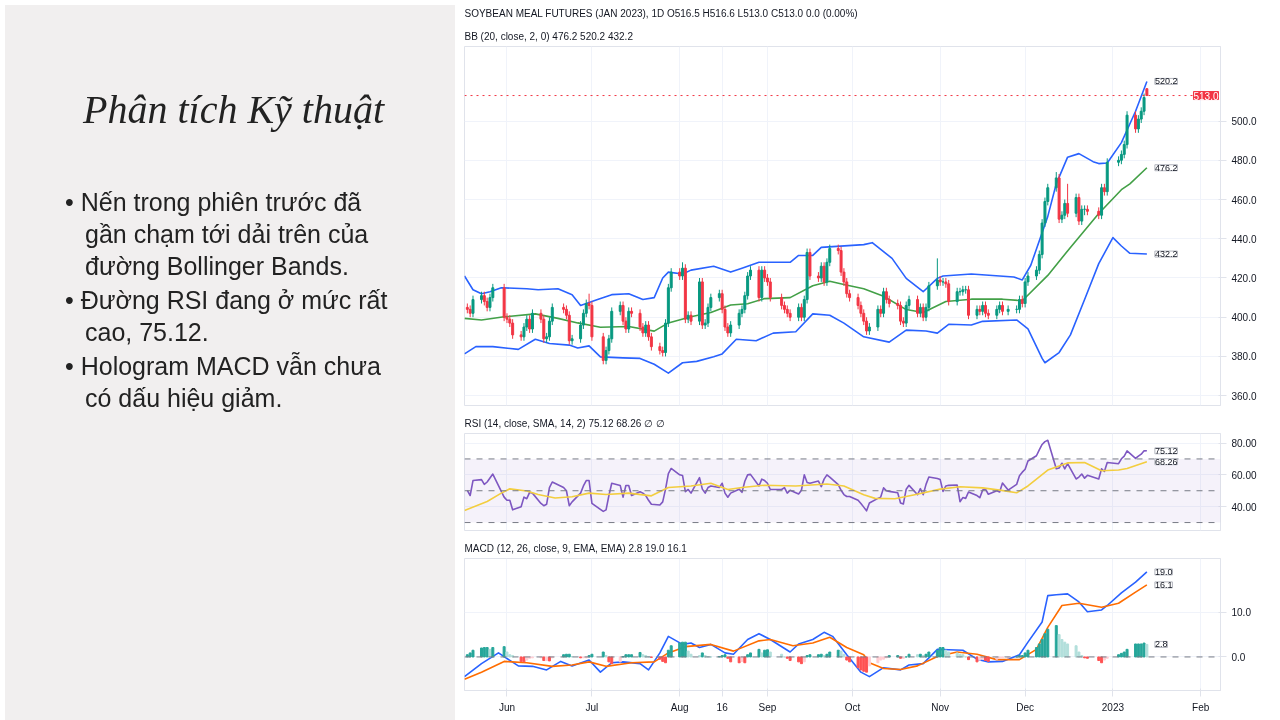 The height and width of the screenshot is (720, 1280). I want to click on x-tick-label: Sep, so click(767, 707).